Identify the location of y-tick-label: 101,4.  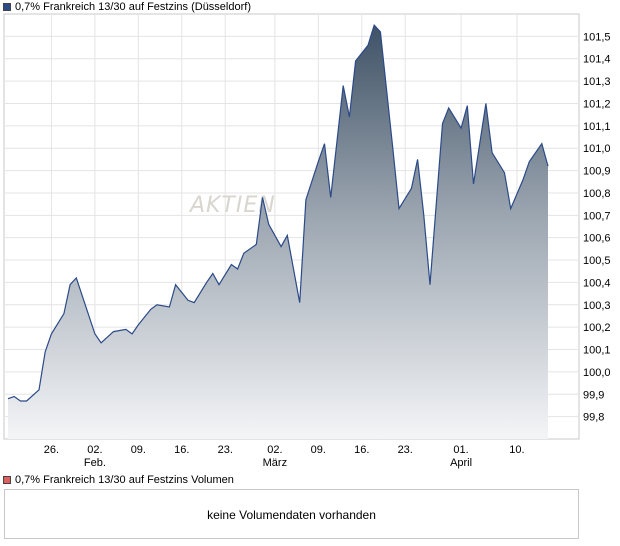
(597, 60).